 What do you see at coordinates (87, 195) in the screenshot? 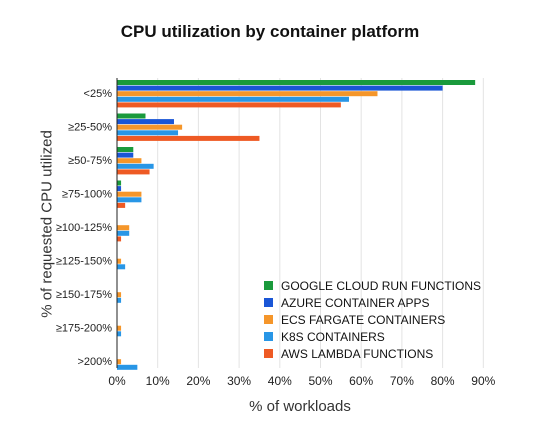
I see `y-tick-label: ≥75-100%` at bounding box center [87, 195].